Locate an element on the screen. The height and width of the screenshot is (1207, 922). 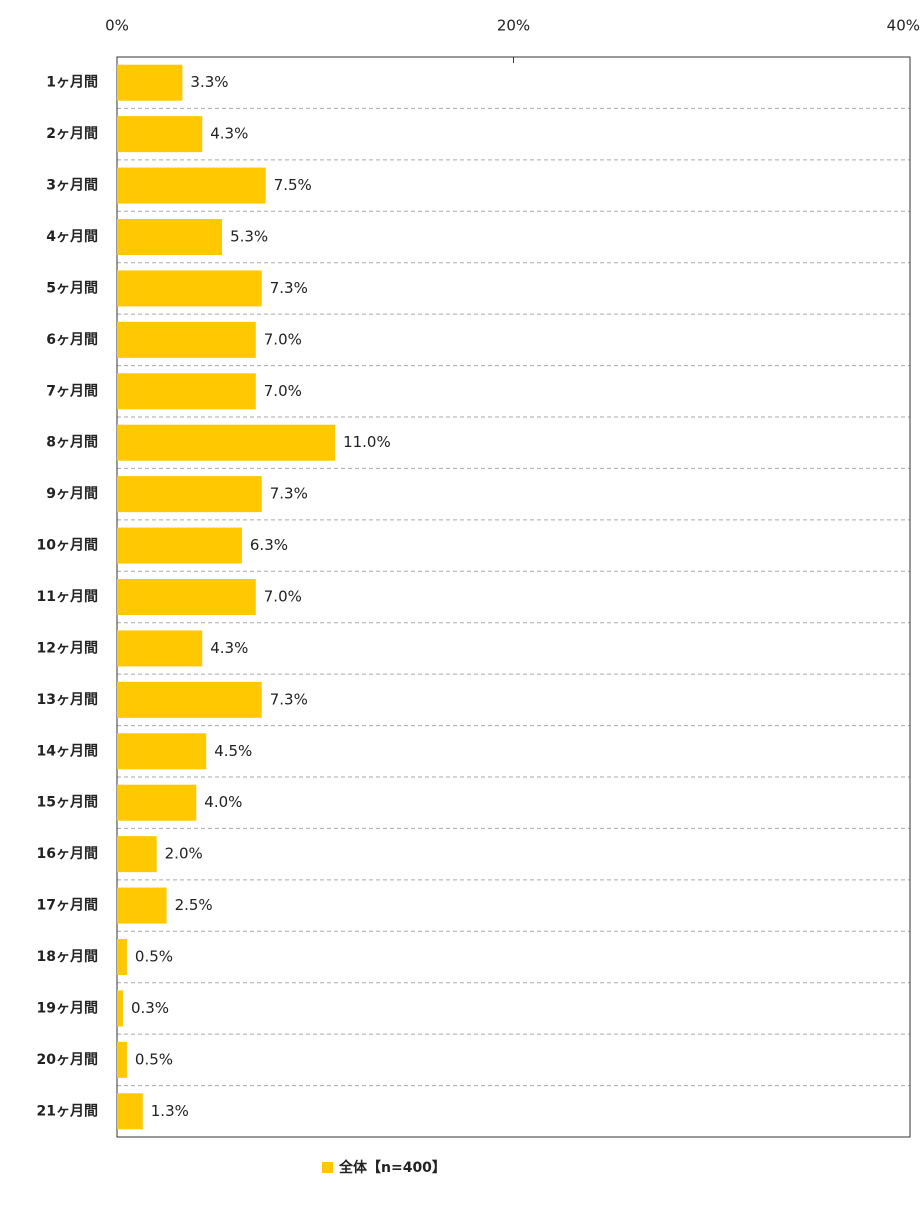
legend-label: 全体【n=400】 is located at coordinates (392, 1167).